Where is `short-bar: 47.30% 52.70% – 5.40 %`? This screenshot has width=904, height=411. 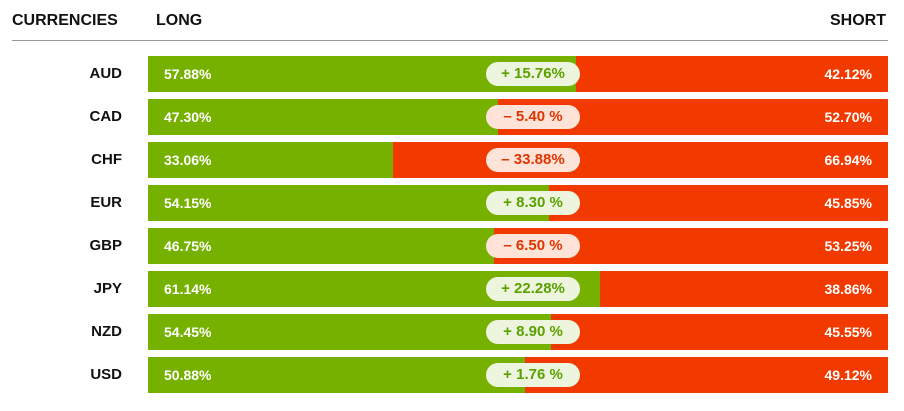 short-bar: 47.30% 52.70% – 5.40 % is located at coordinates (518, 117).